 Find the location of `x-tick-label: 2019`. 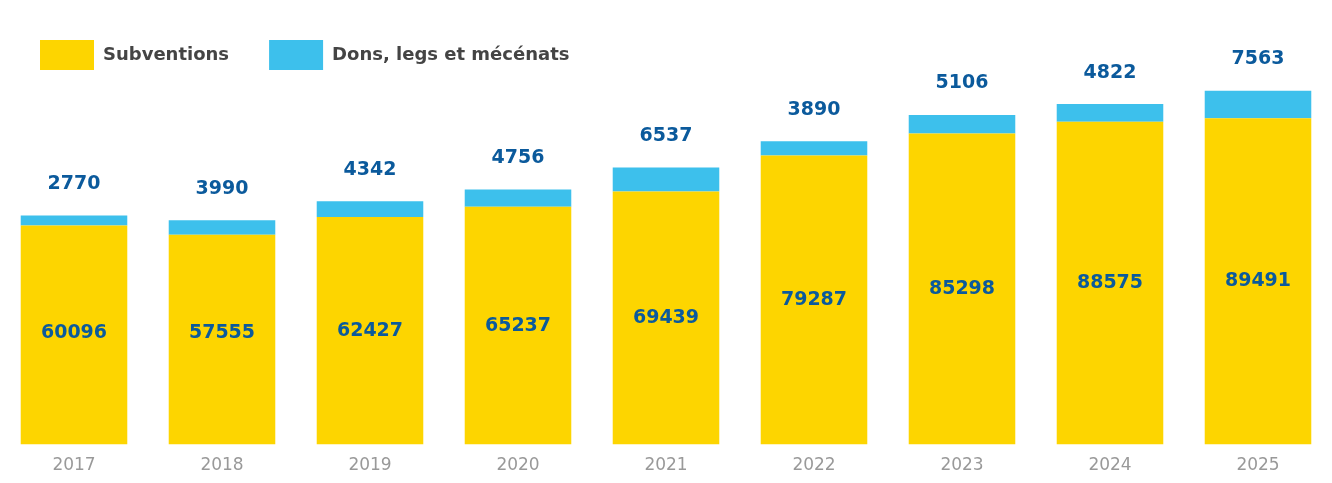

x-tick-label: 2019 is located at coordinates (370, 464).